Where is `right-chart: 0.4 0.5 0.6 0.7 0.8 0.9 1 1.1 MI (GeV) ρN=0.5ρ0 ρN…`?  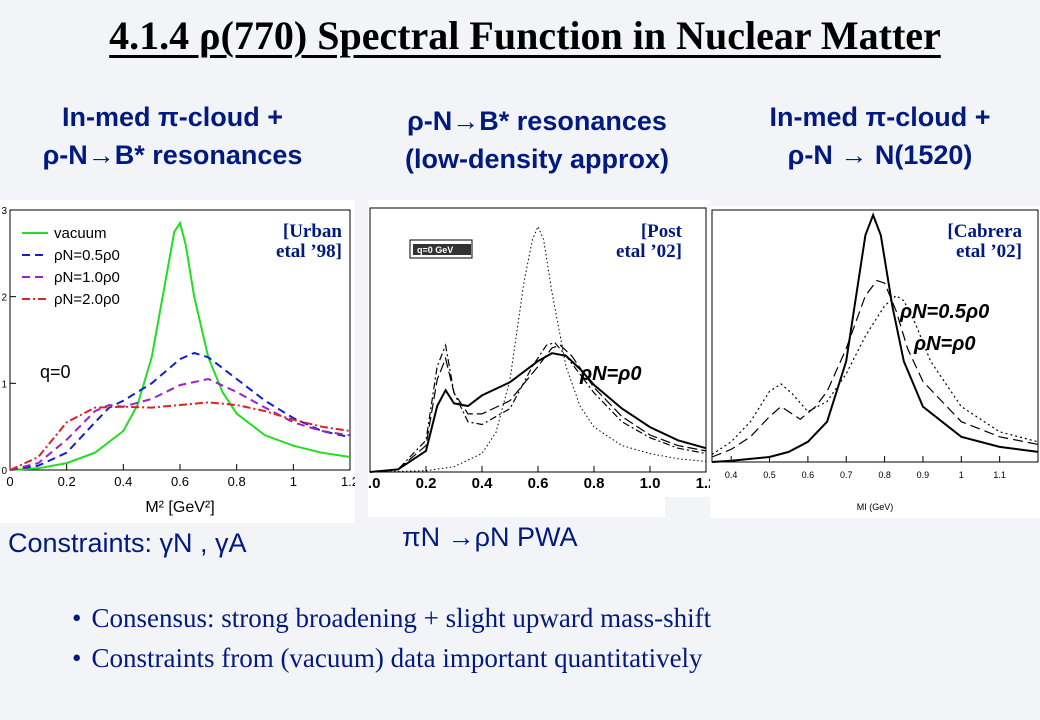 right-chart: 0.4 0.5 0.6 0.7 0.8 0.9 1 1.1 MI (GeV) ρN=0.5ρ0 ρN… is located at coordinates (875, 360).